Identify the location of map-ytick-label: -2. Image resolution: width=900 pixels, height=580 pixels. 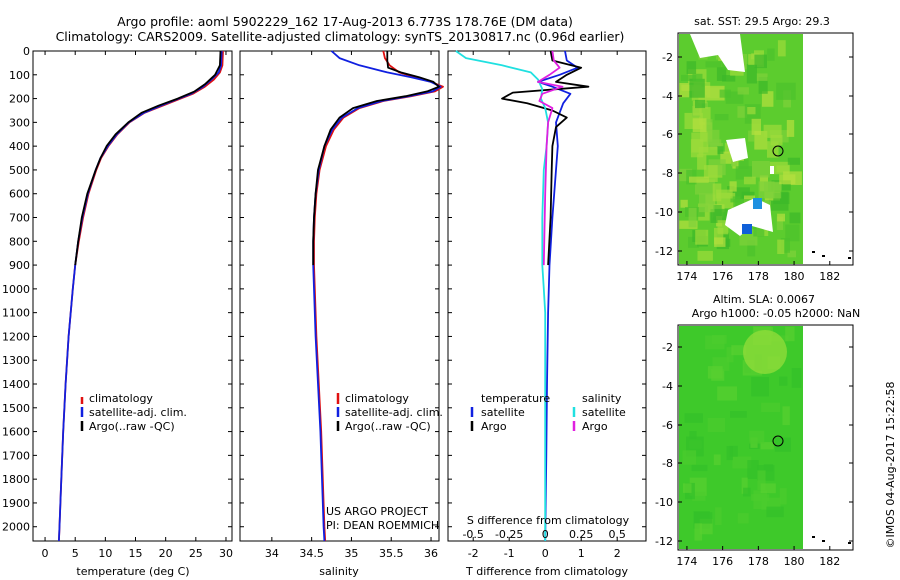
(667, 57).